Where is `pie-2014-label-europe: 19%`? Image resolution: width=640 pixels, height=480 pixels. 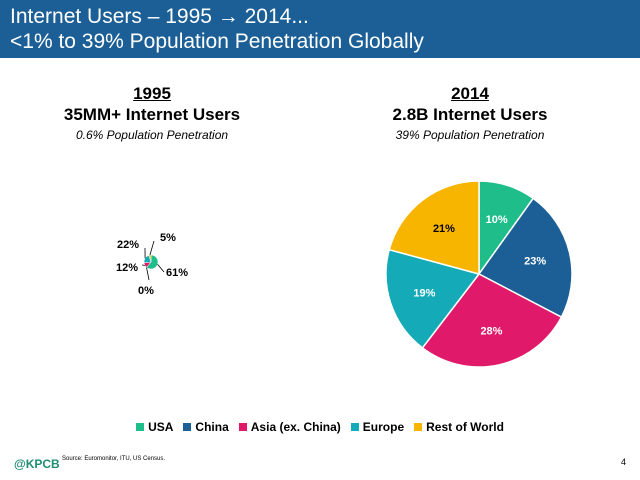
pie-2014-label-europe: 19% is located at coordinates (424, 293).